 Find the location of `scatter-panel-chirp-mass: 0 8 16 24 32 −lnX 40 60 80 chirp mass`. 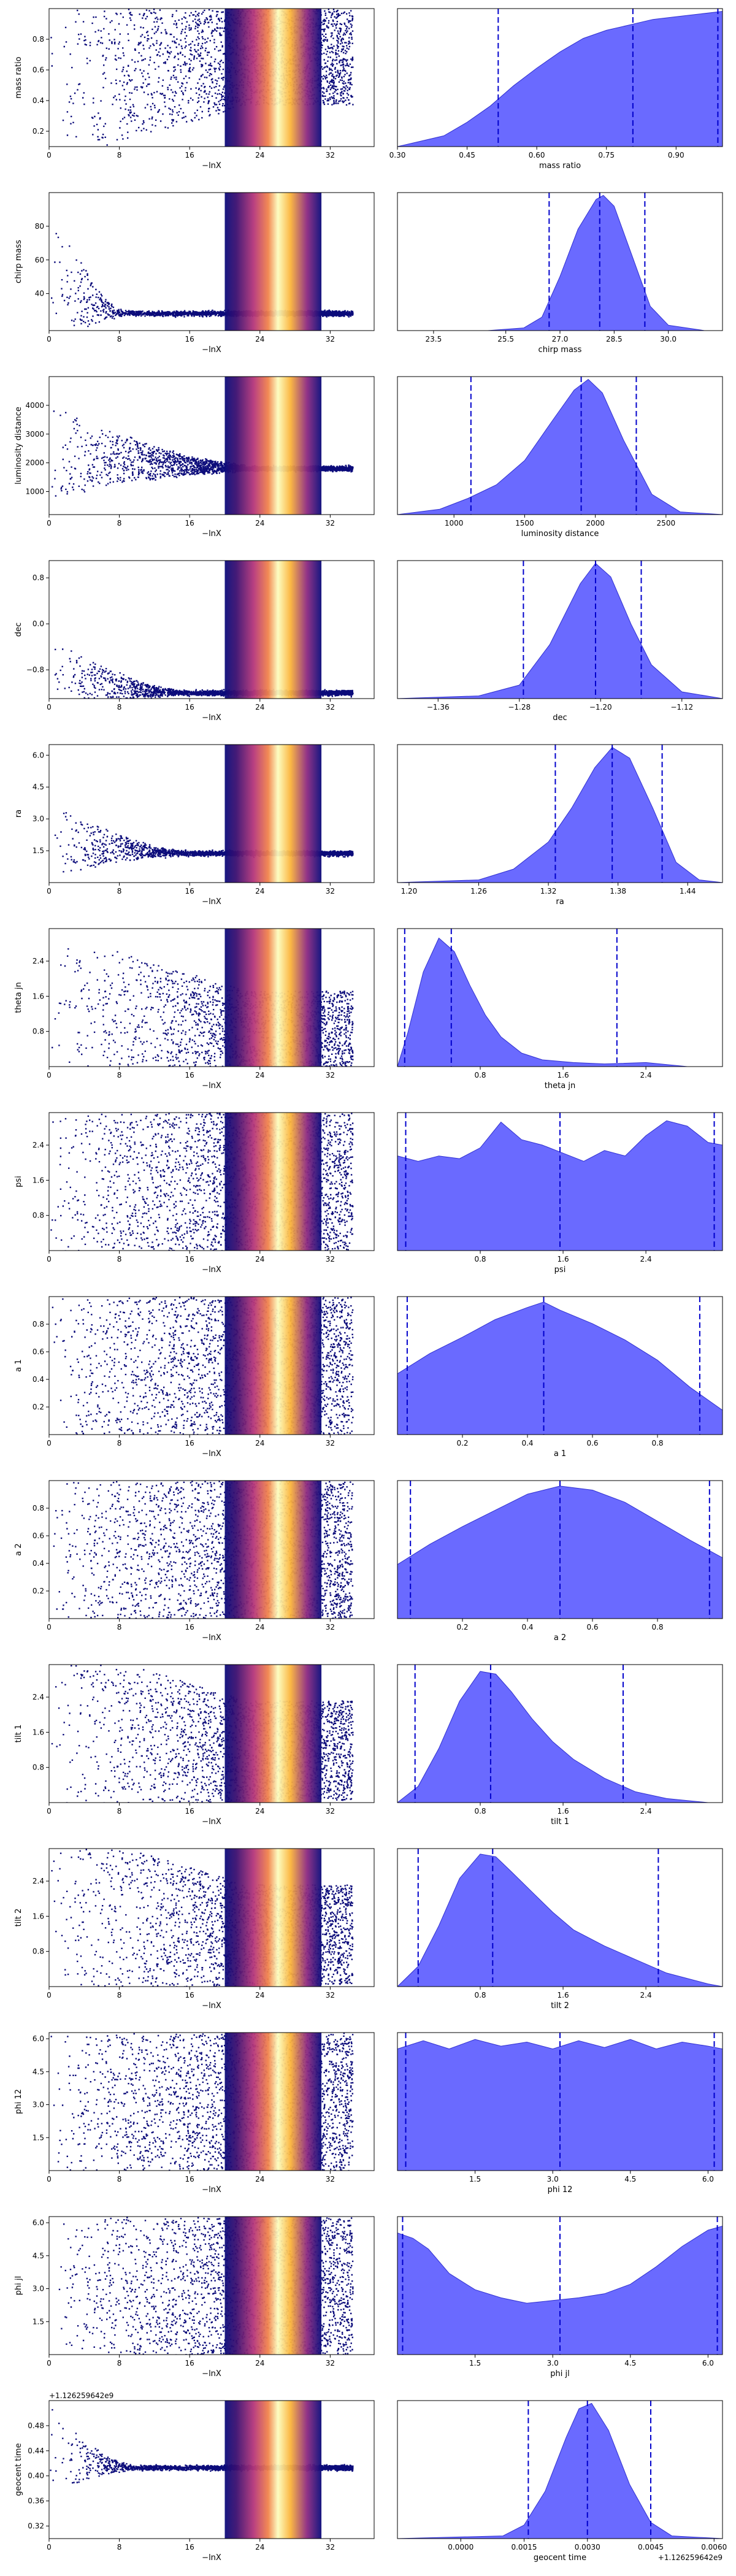

scatter-panel-chirp-mass: 0 8 16 24 32 −lnX 40 60 80 chirp mass is located at coordinates (194, 273).